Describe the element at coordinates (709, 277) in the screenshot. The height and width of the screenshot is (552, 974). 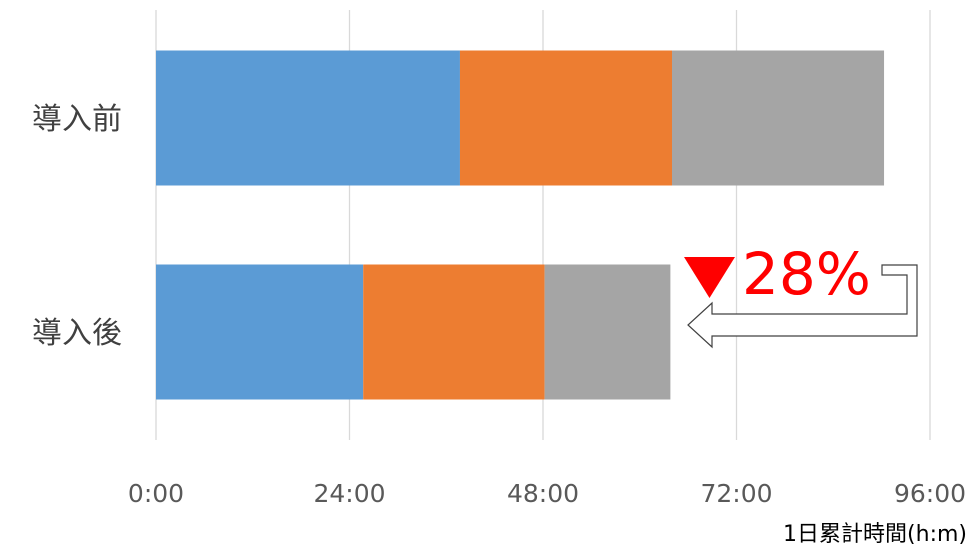
I see `down-triangle-icon` at that location.